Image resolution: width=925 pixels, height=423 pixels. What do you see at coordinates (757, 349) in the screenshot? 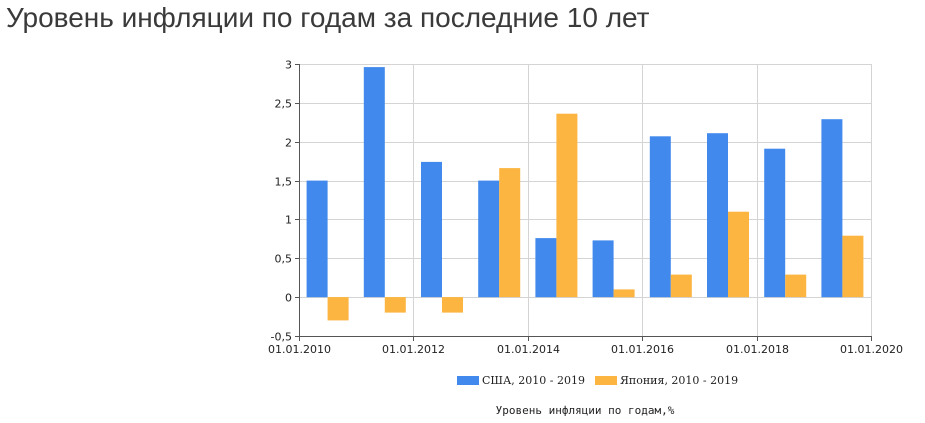
I see `x-tick-label: 01.01.2018` at bounding box center [757, 349].